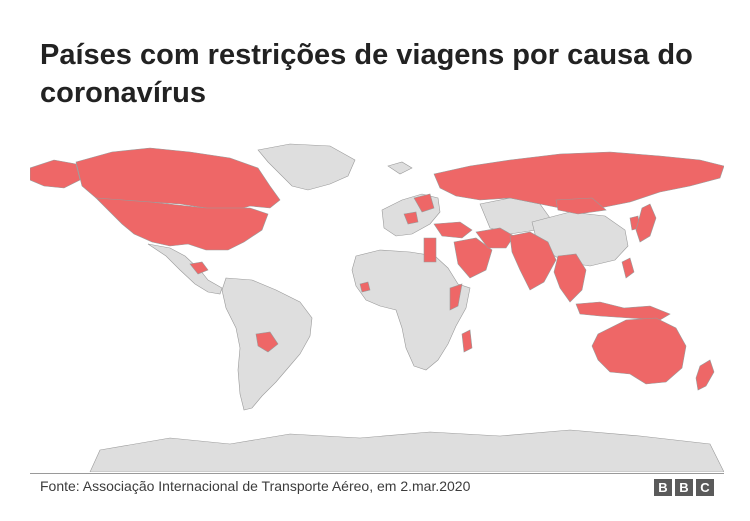  What do you see at coordinates (639, 351) in the screenshot?
I see `region-australia` at bounding box center [639, 351].